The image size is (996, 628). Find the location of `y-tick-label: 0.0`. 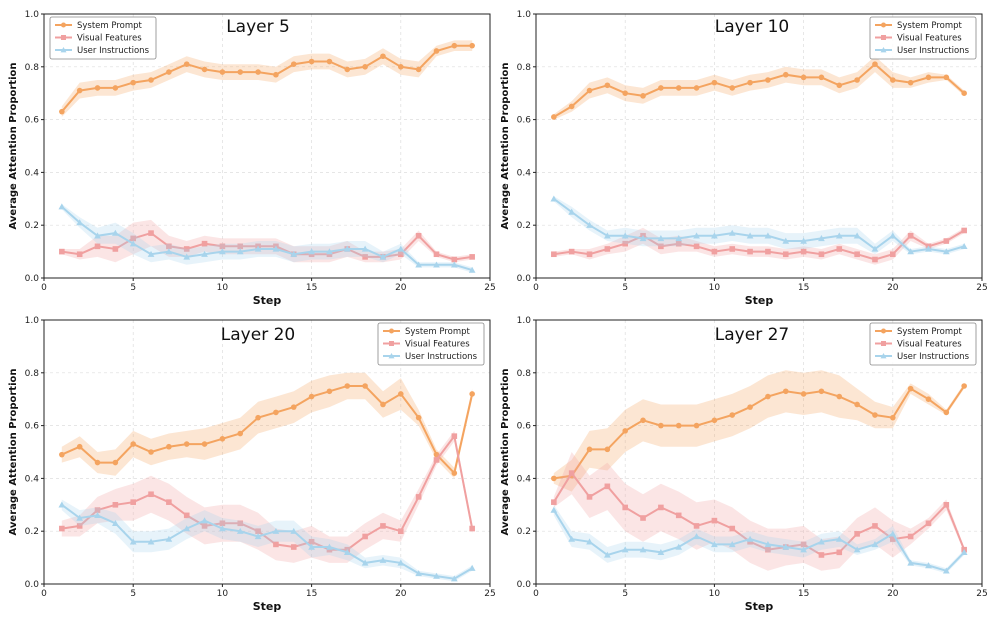

y-tick-label: 0.0 is located at coordinates (32, 279).